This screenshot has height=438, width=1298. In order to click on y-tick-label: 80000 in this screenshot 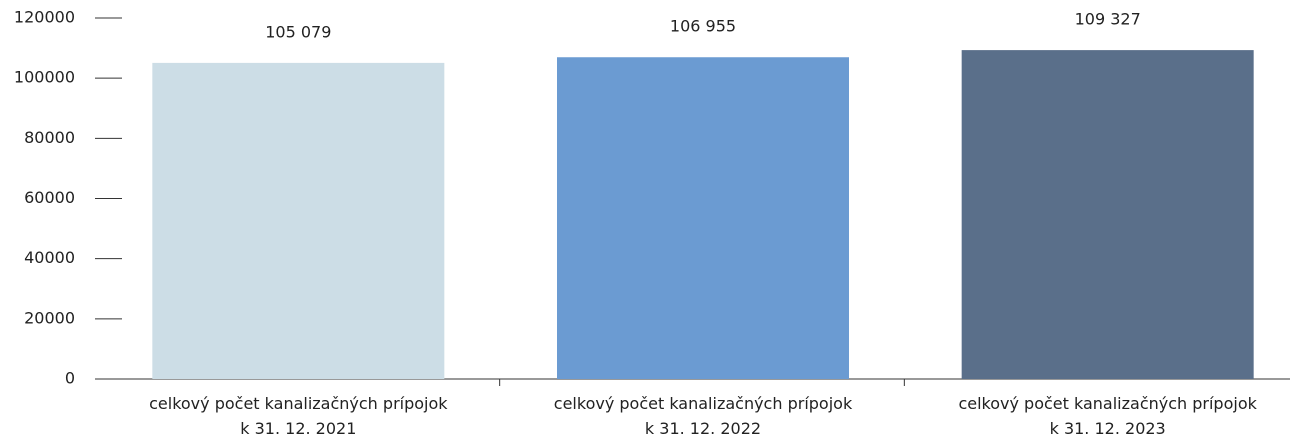, I will do `click(49, 137)`.